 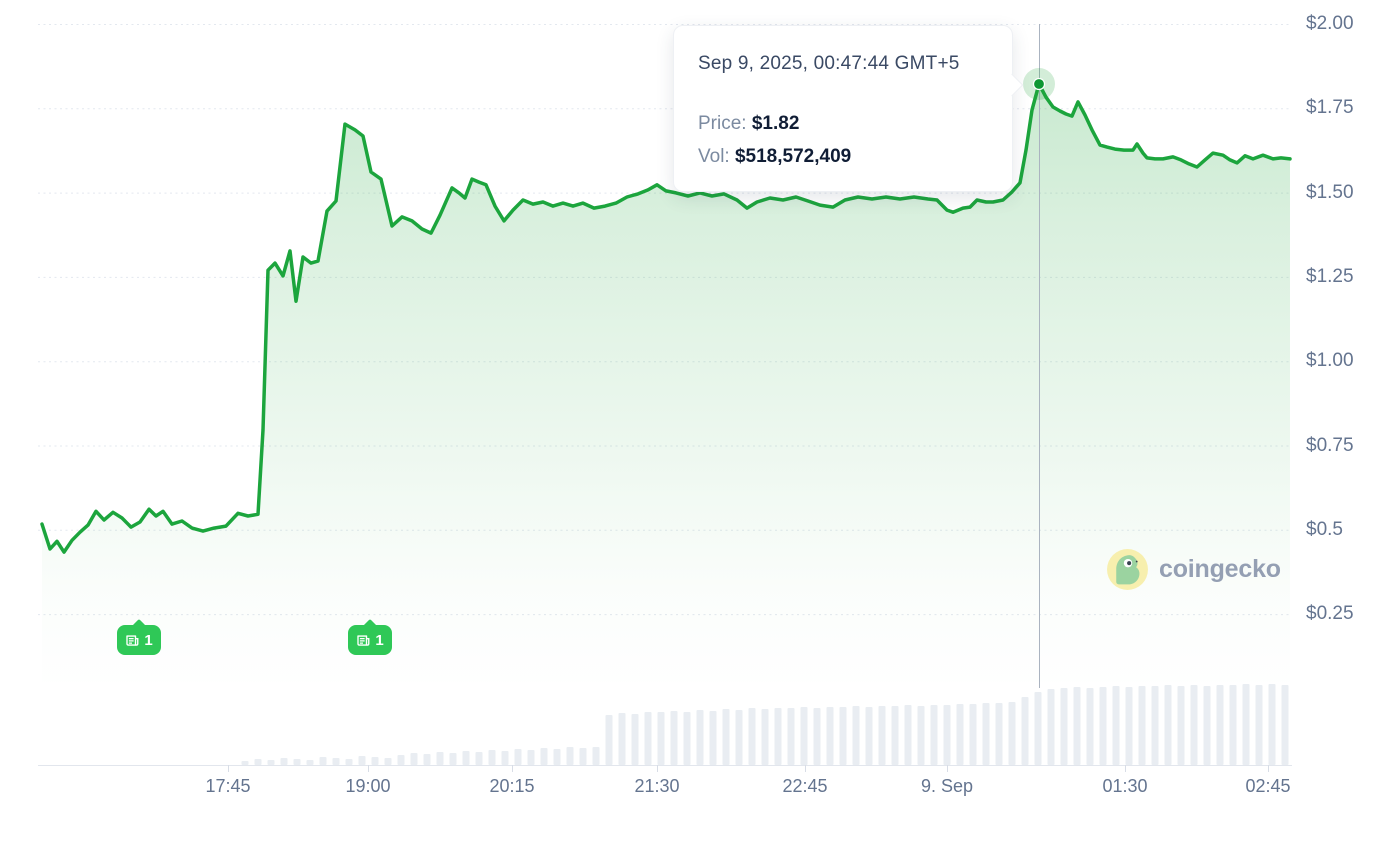 What do you see at coordinates (368, 786) in the screenshot?
I see `x-axis-label: 19:00` at bounding box center [368, 786].